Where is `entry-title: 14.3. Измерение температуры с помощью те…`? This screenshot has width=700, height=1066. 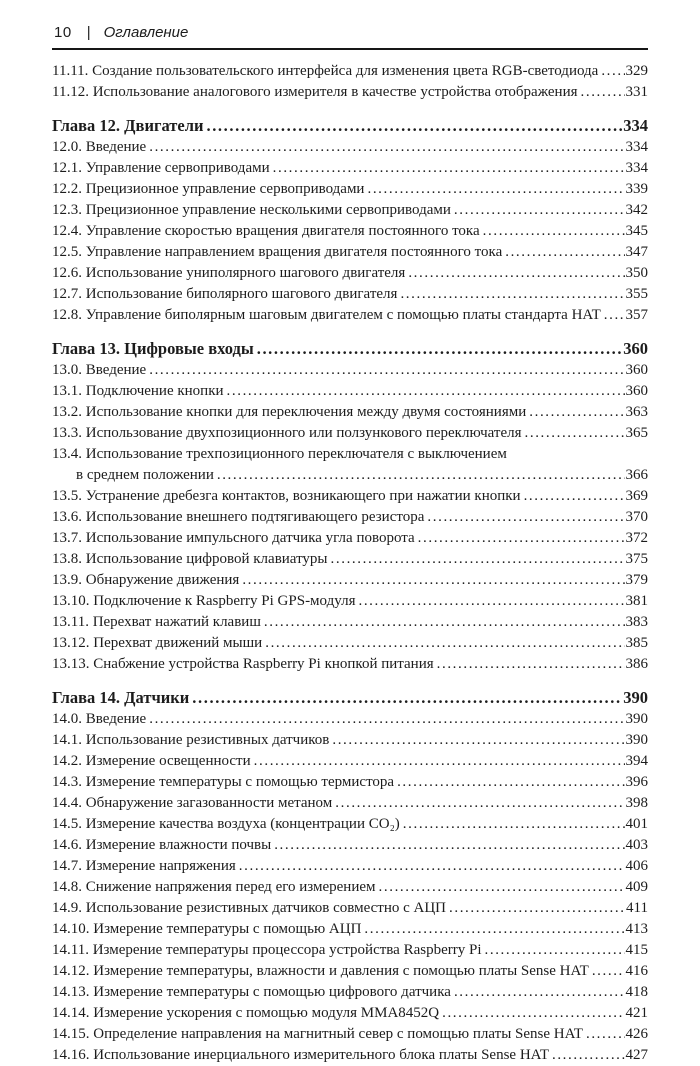 entry-title: 14.3. Измерение температуры с помощью те… is located at coordinates (223, 782).